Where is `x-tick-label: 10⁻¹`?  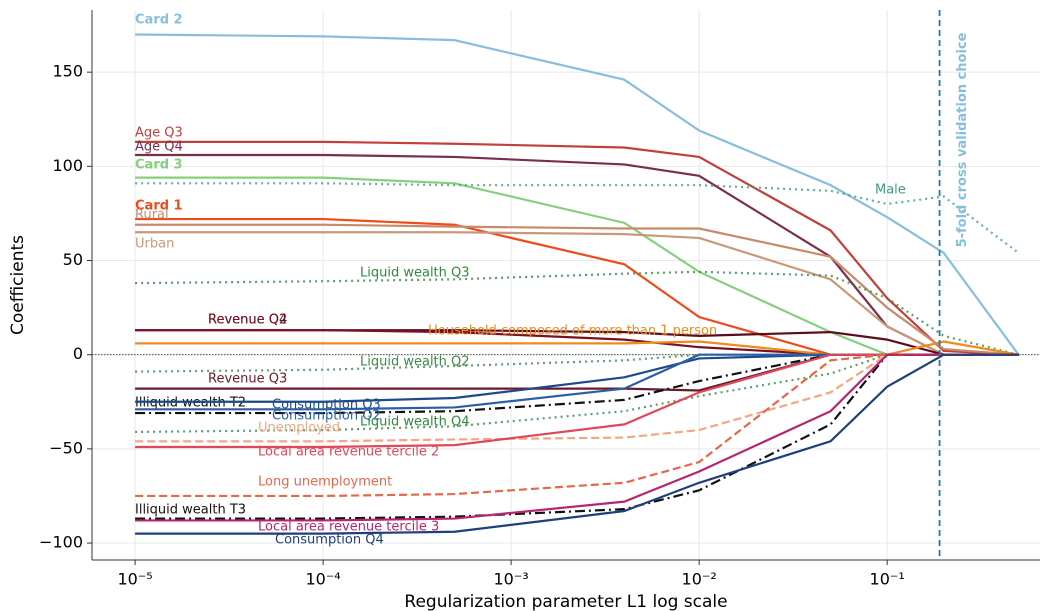
x-tick-label: 10⁻¹ is located at coordinates (887, 579).